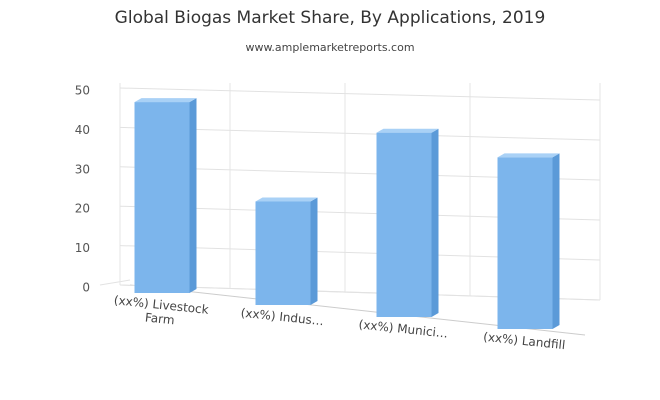 Image resolution: width=660 pixels, height=400 pixels. Describe the element at coordinates (82, 169) in the screenshot. I see `y-tick-label: 30` at that location.